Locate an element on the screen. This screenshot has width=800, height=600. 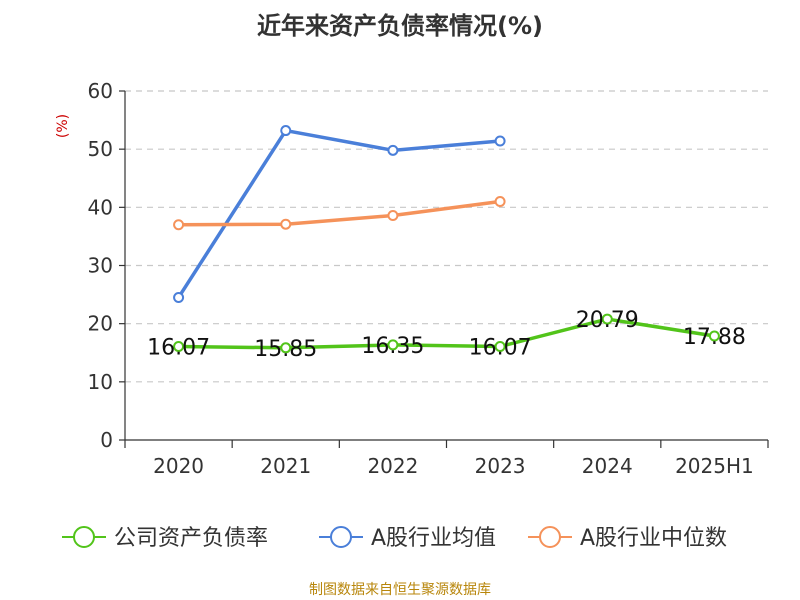
y-tick-label: 20 is located at coordinates (100, 324).